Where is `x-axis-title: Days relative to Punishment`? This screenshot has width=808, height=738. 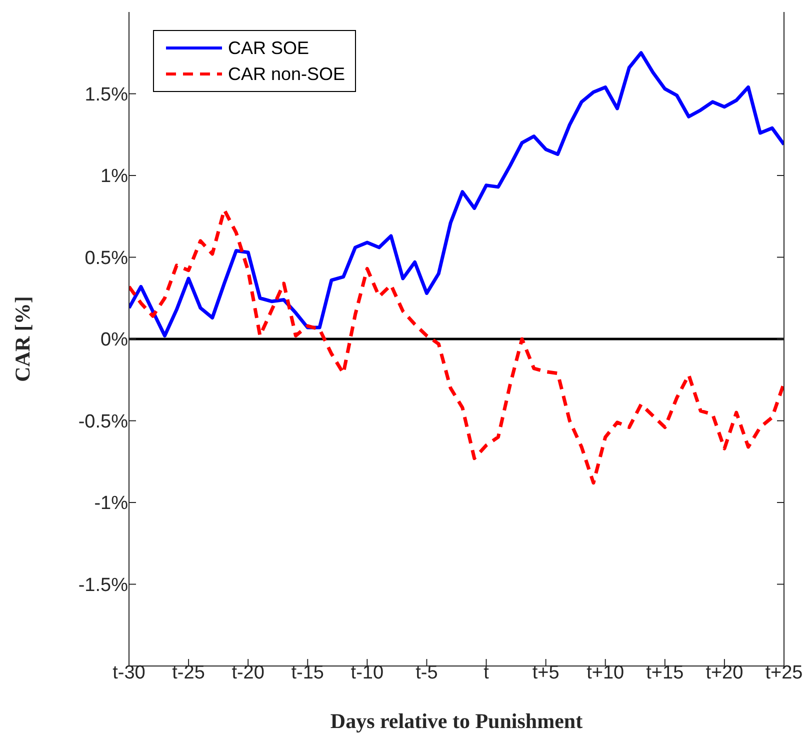 x-axis-title: Days relative to Punishment is located at coordinates (456, 721).